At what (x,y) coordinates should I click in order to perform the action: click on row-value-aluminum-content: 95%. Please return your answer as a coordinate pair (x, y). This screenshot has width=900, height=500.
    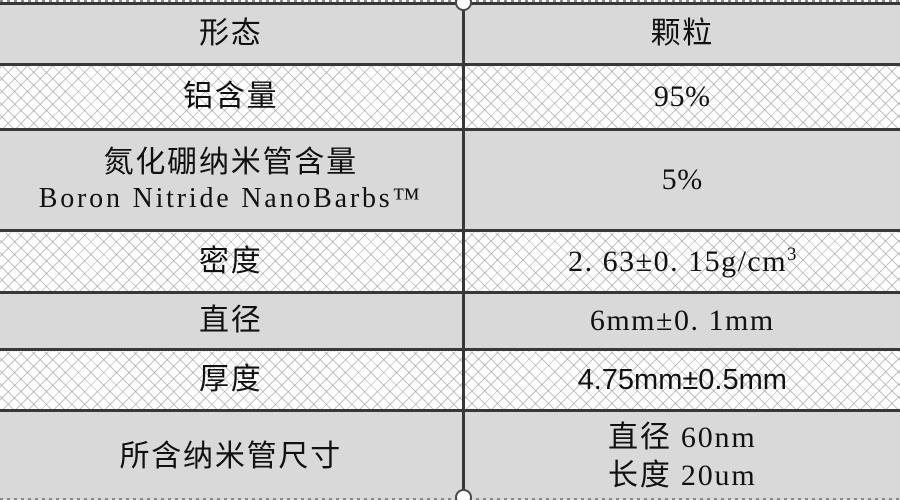
    Looking at the image, I should click on (680, 97).